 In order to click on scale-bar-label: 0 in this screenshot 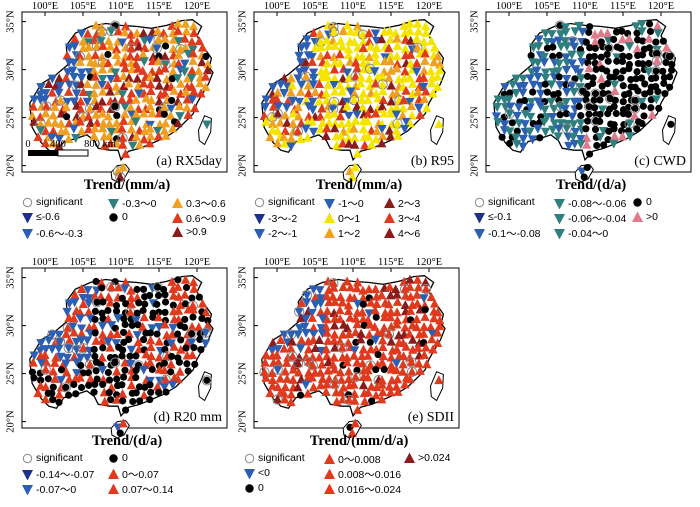, I will do `click(27, 144)`.